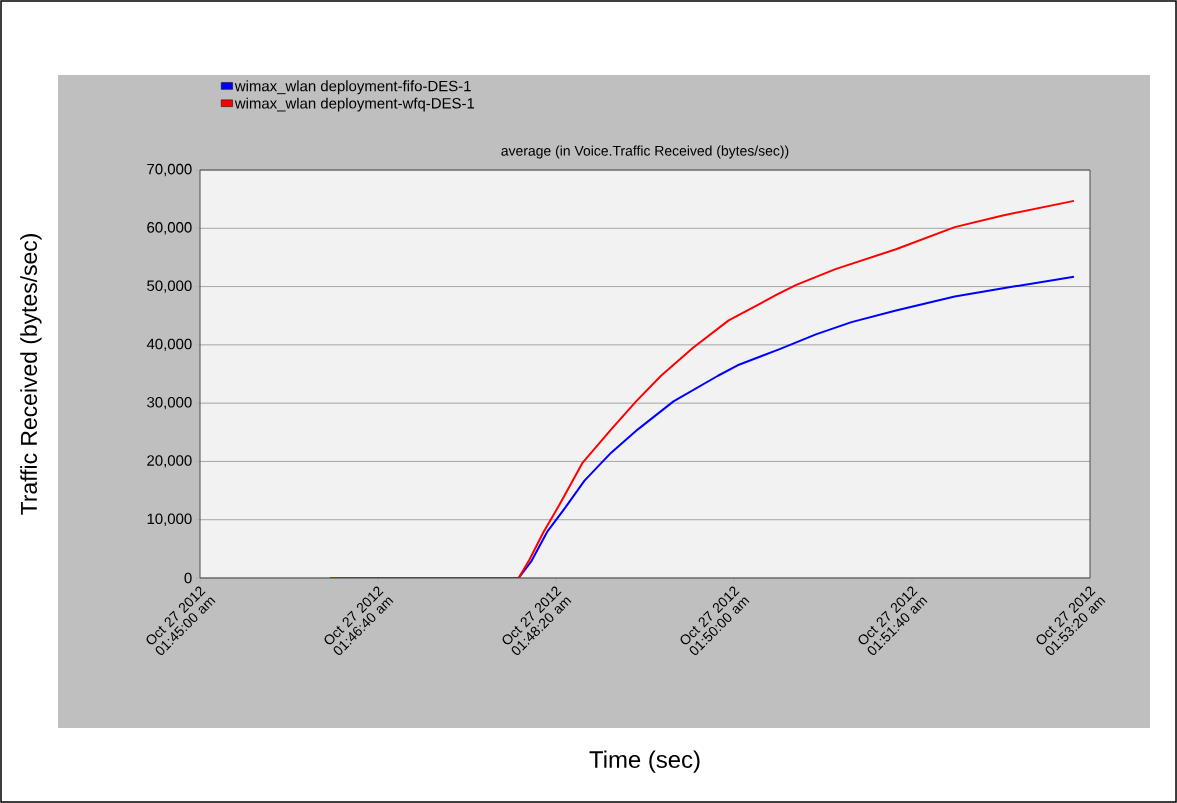 Image resolution: width=1177 pixels, height=803 pixels. I want to click on y-tick-label: 60,000, so click(169, 228).